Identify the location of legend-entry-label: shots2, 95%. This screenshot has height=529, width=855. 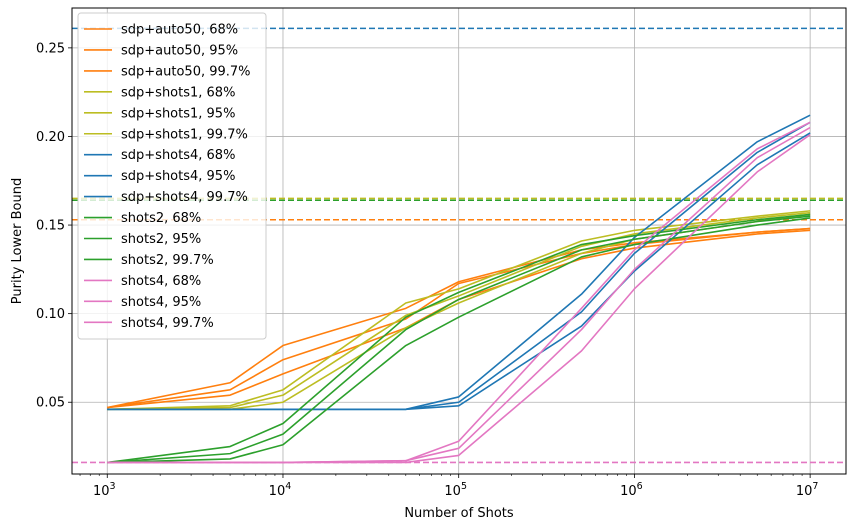
(161, 239).